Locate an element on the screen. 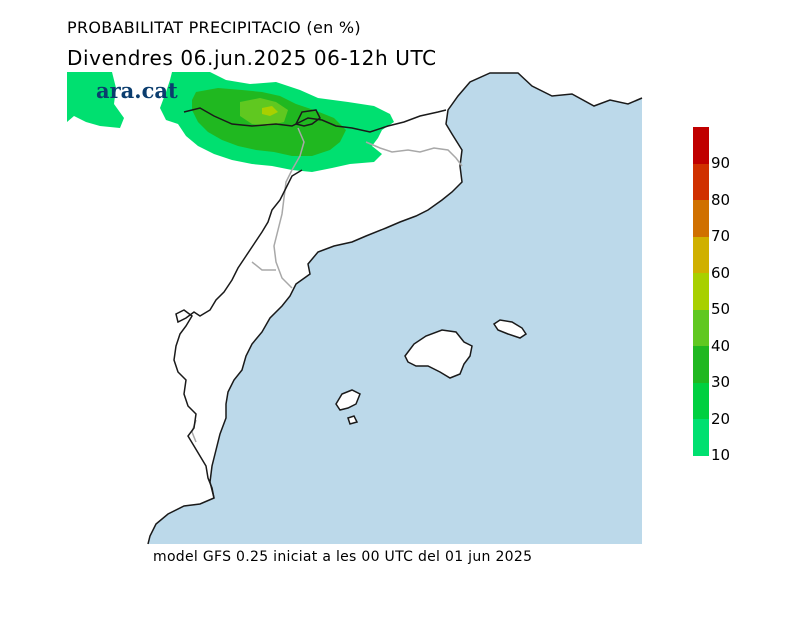 The width and height of the screenshot is (800, 617). ara-cat-logo: ara.cat is located at coordinates (137, 90).